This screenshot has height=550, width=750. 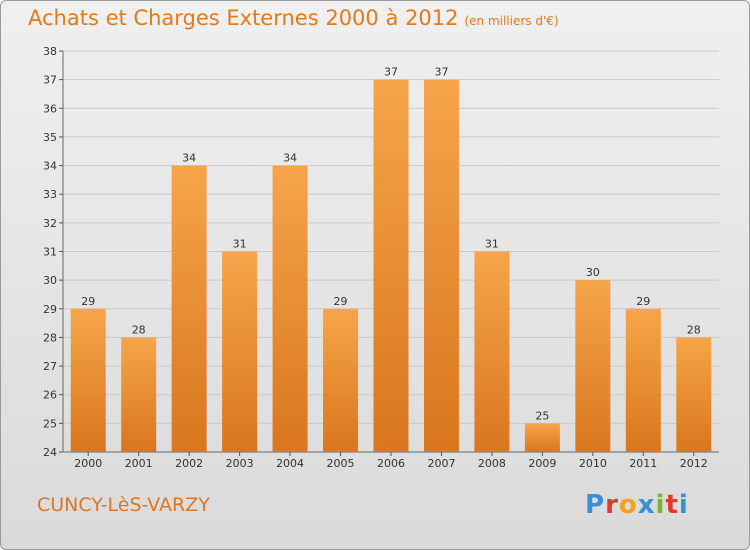 What do you see at coordinates (542, 463) in the screenshot?
I see `x-tick-label: 2009` at bounding box center [542, 463].